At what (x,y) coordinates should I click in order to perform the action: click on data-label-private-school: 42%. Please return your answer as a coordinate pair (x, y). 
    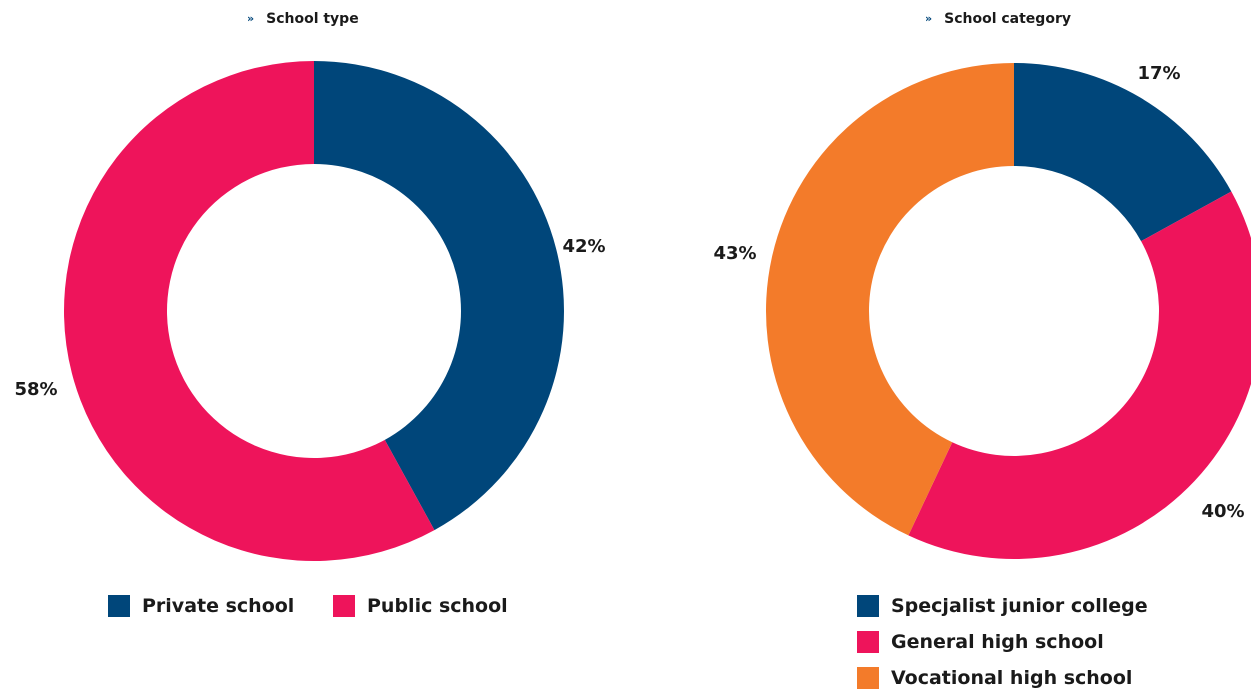
    Looking at the image, I should click on (583, 246).